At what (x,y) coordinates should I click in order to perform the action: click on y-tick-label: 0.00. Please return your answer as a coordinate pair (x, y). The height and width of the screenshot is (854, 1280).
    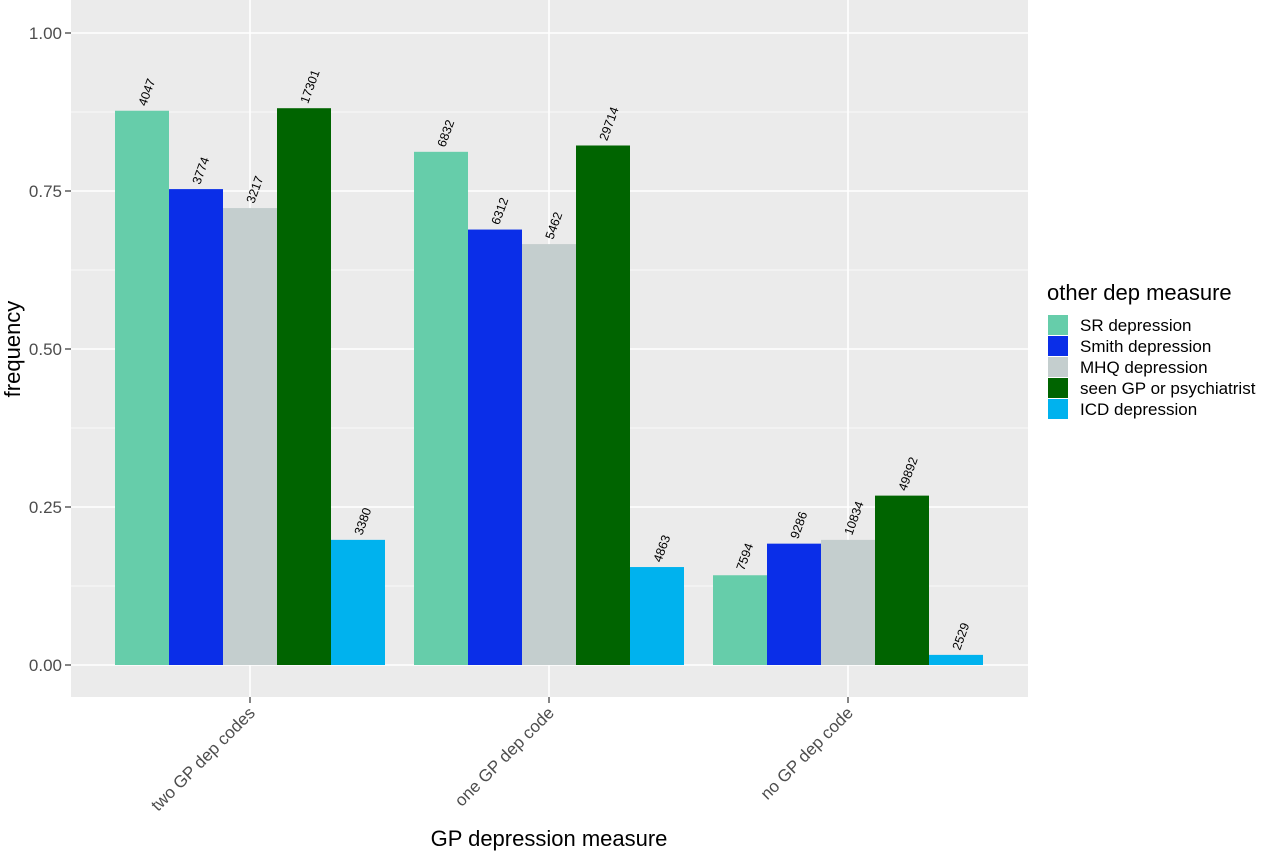
    Looking at the image, I should click on (45, 665).